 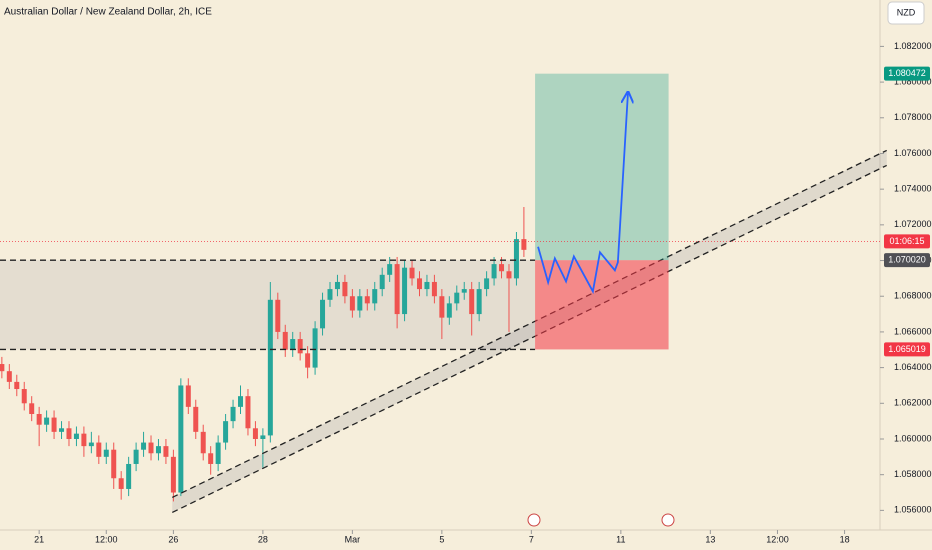 I want to click on x-tick-label: 7, so click(x=531, y=539).